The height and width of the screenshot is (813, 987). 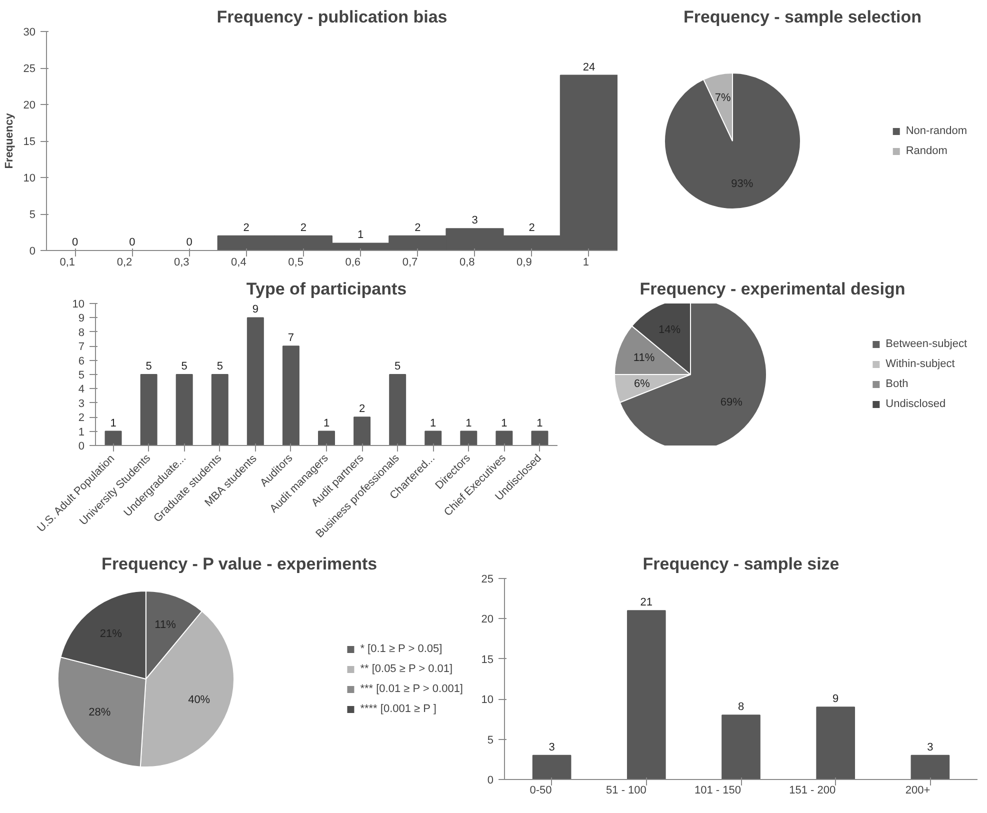 I want to click on chart-title: Frequency - publication bias, so click(x=332, y=17).